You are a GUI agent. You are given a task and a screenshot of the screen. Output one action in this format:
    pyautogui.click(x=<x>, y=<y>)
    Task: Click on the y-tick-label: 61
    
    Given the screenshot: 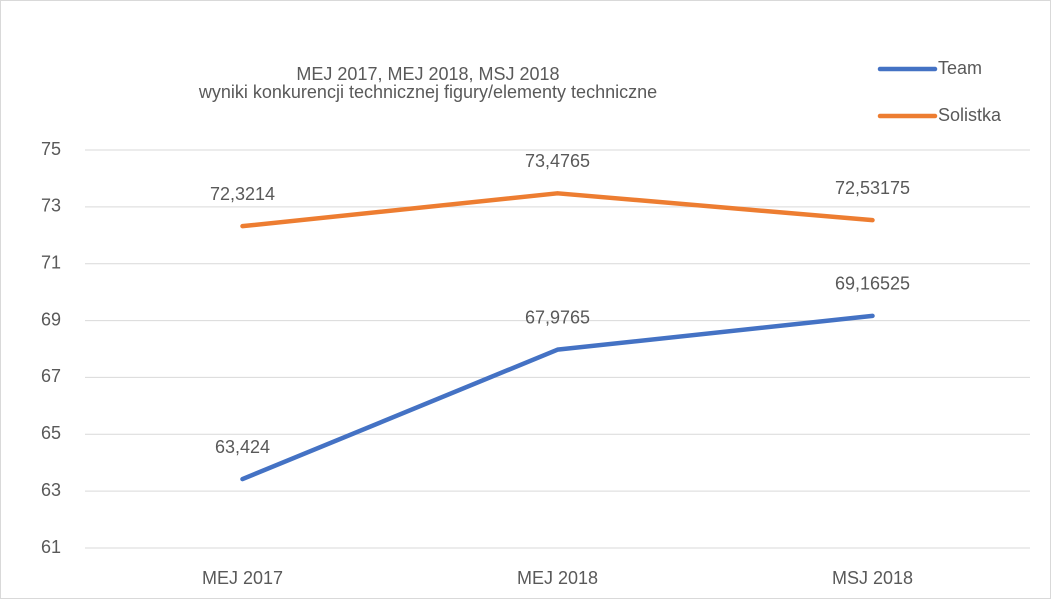 What is the action you would take?
    pyautogui.click(x=51, y=547)
    